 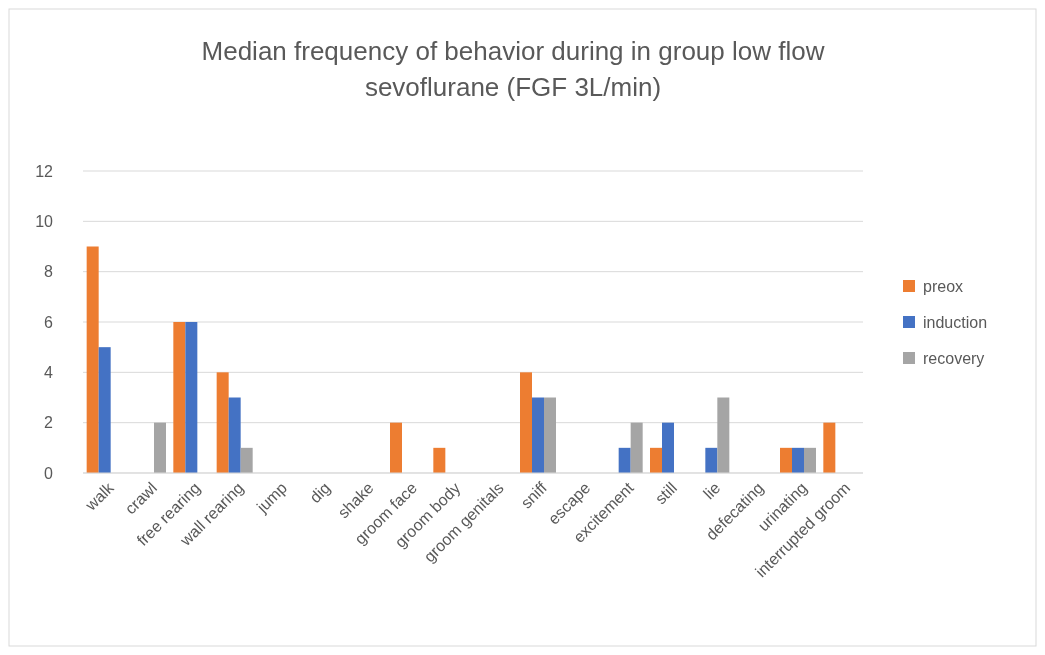 What do you see at coordinates (99, 496) in the screenshot?
I see `x-tick-label: walk` at bounding box center [99, 496].